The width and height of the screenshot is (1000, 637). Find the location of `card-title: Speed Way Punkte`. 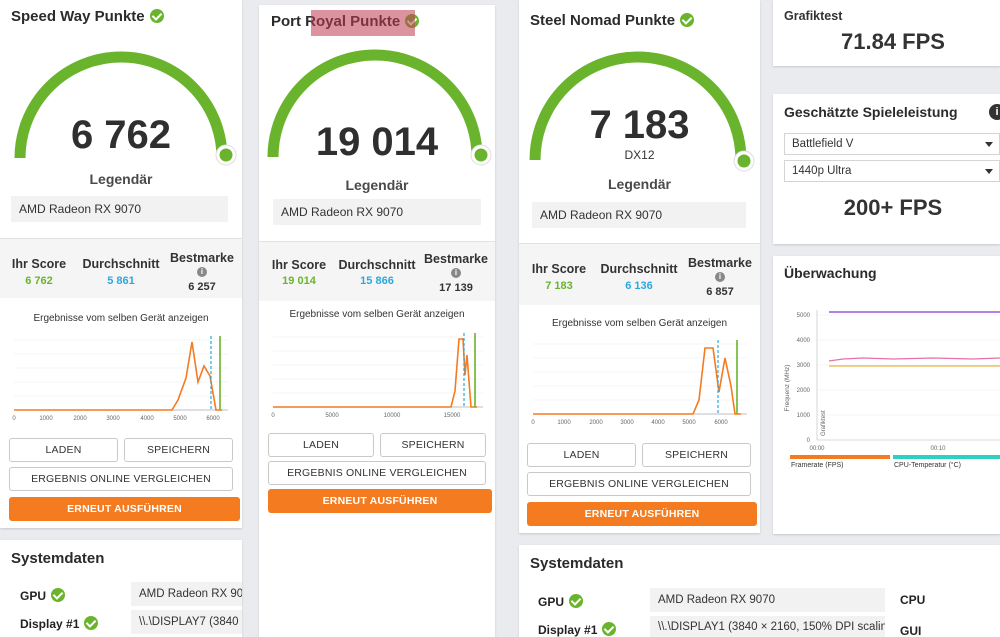

card-title: Speed Way Punkte is located at coordinates (87, 16).